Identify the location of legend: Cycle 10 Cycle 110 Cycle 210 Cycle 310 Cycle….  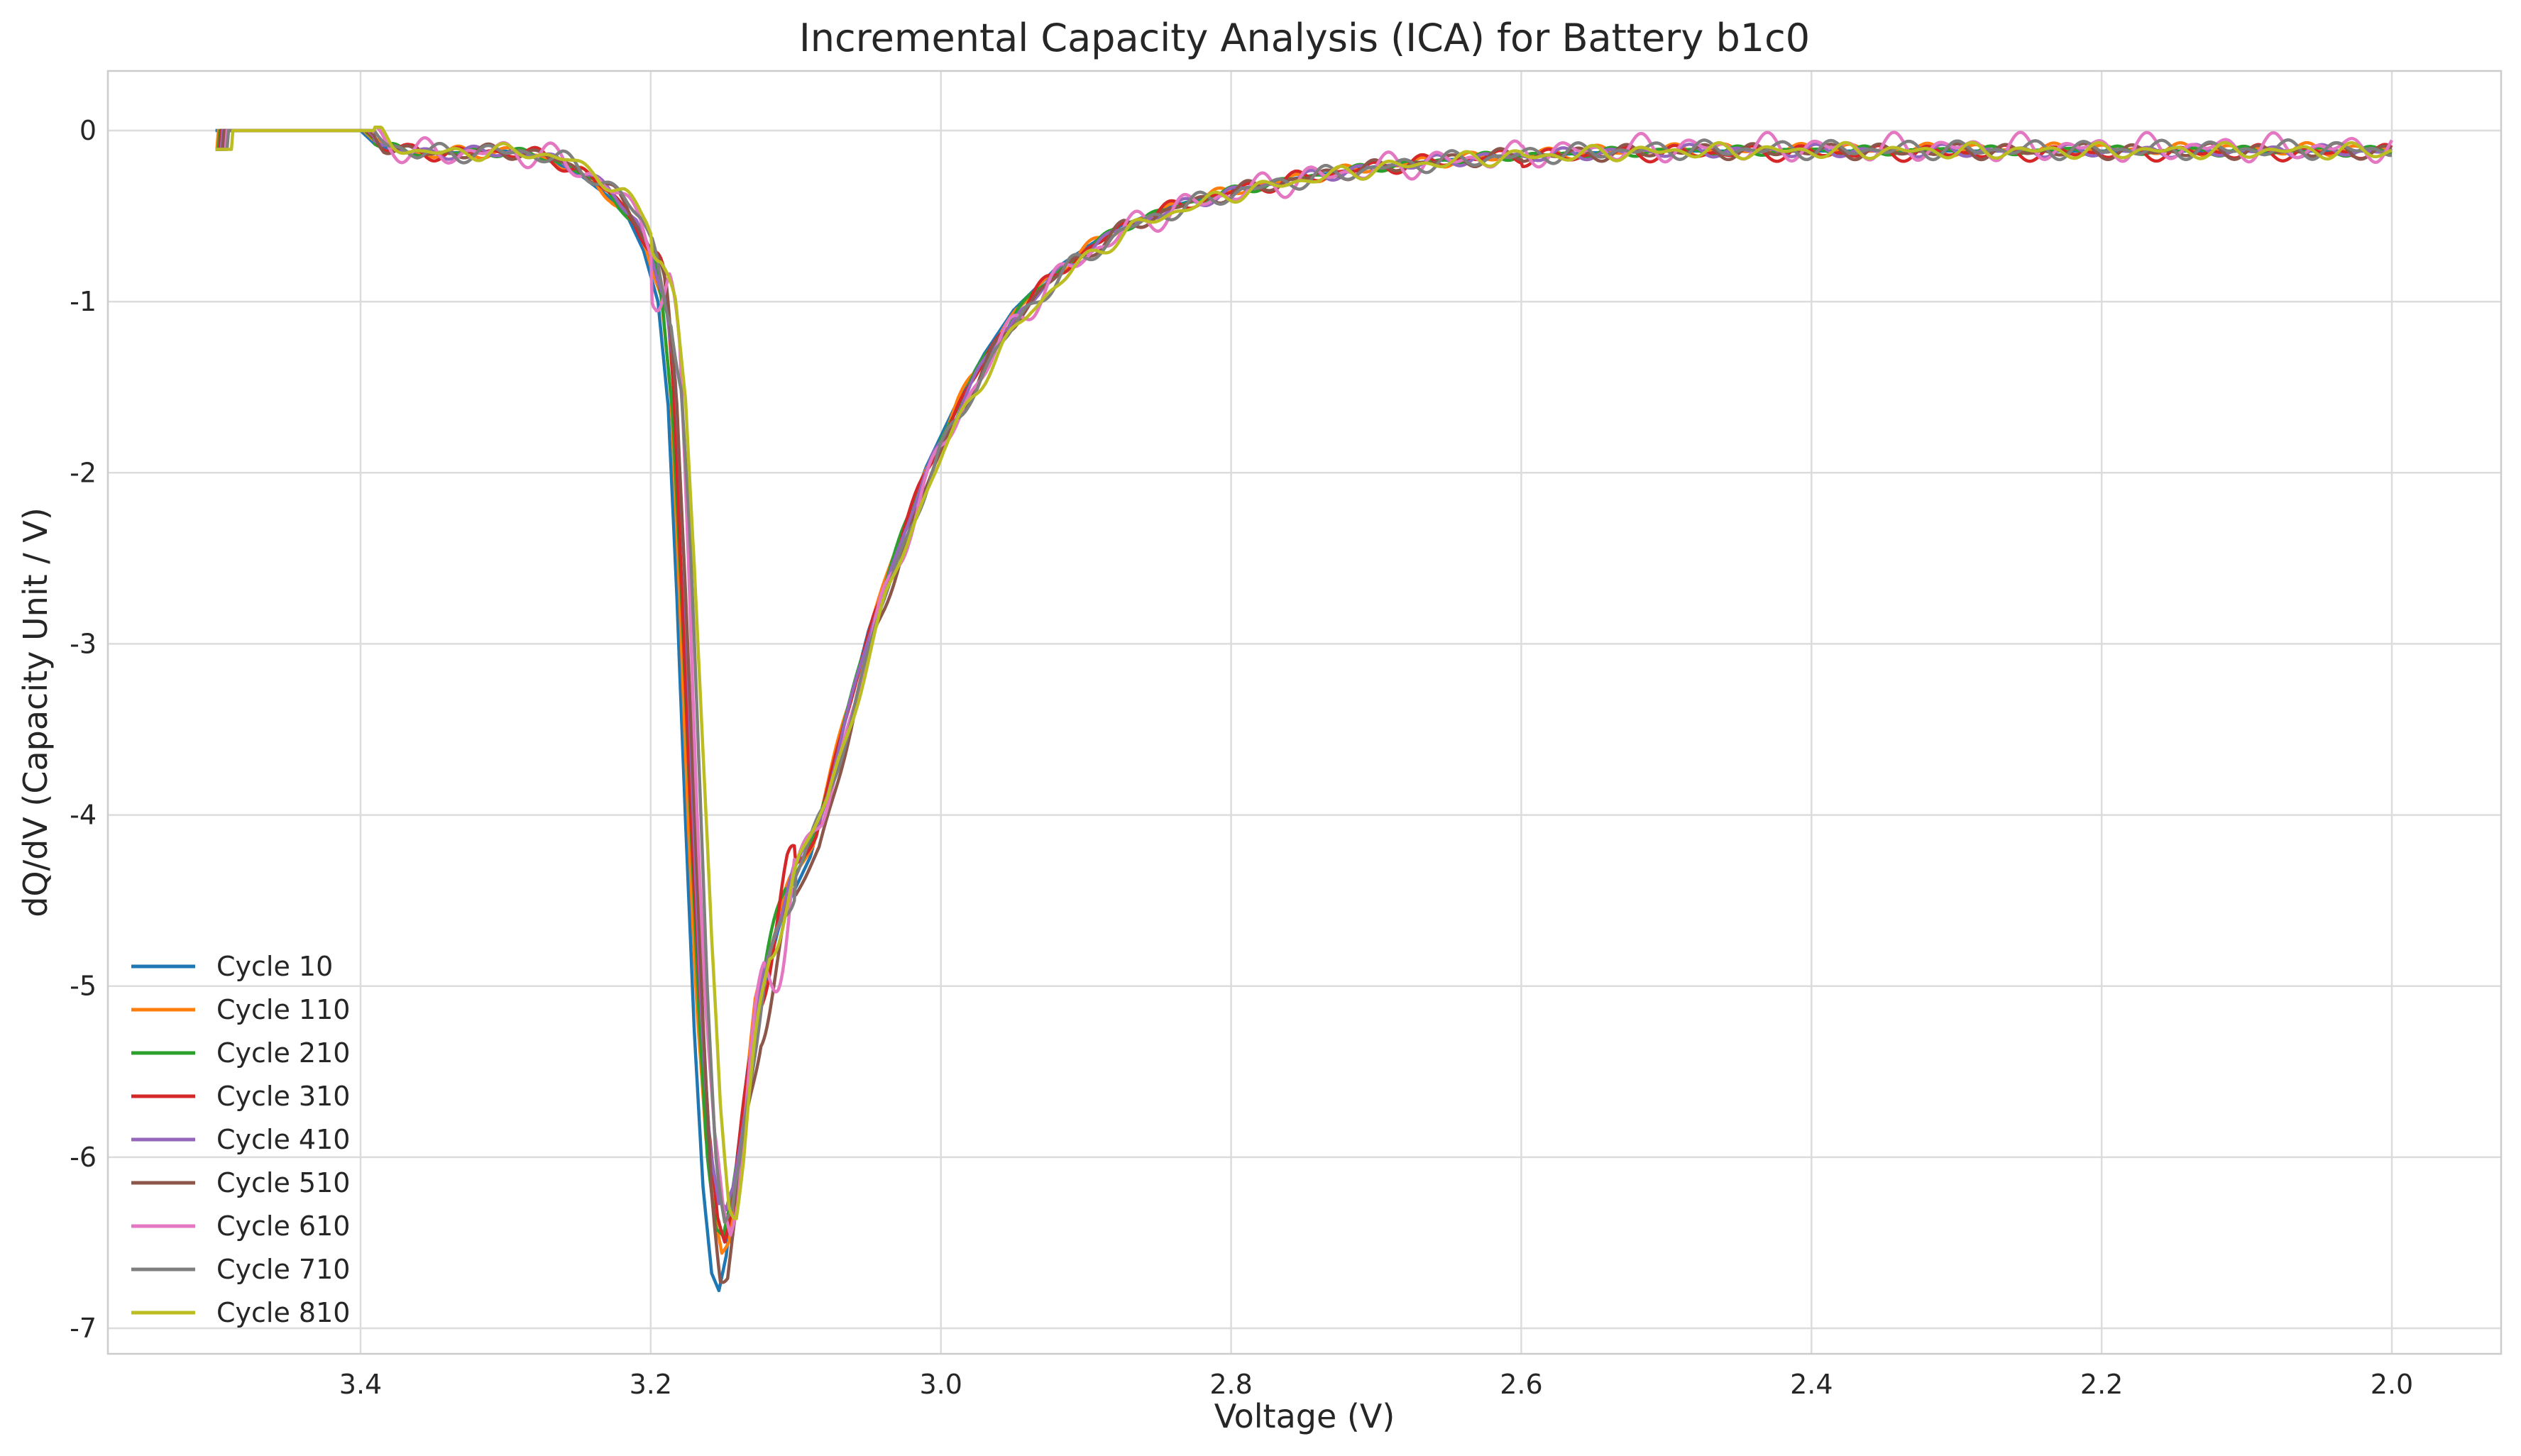
(240, 1139).